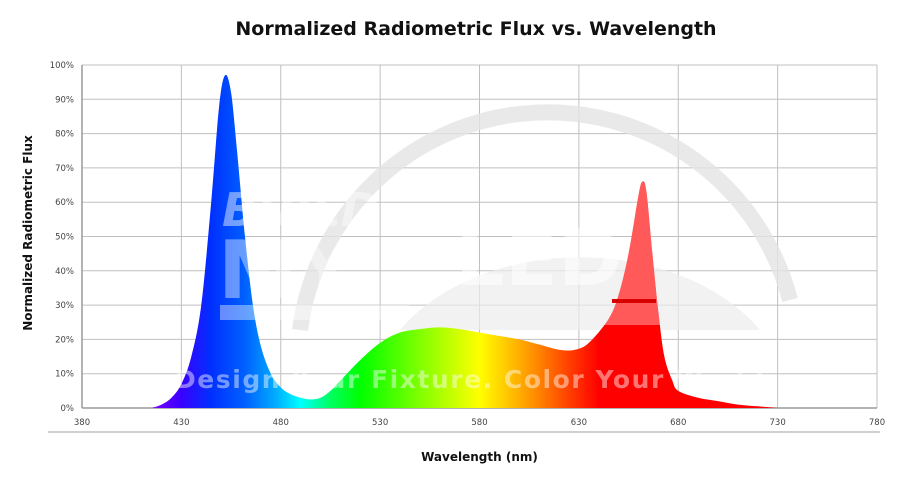 This screenshot has height=482, width=900. I want to click on y-tick-label: 40%, so click(64, 272).